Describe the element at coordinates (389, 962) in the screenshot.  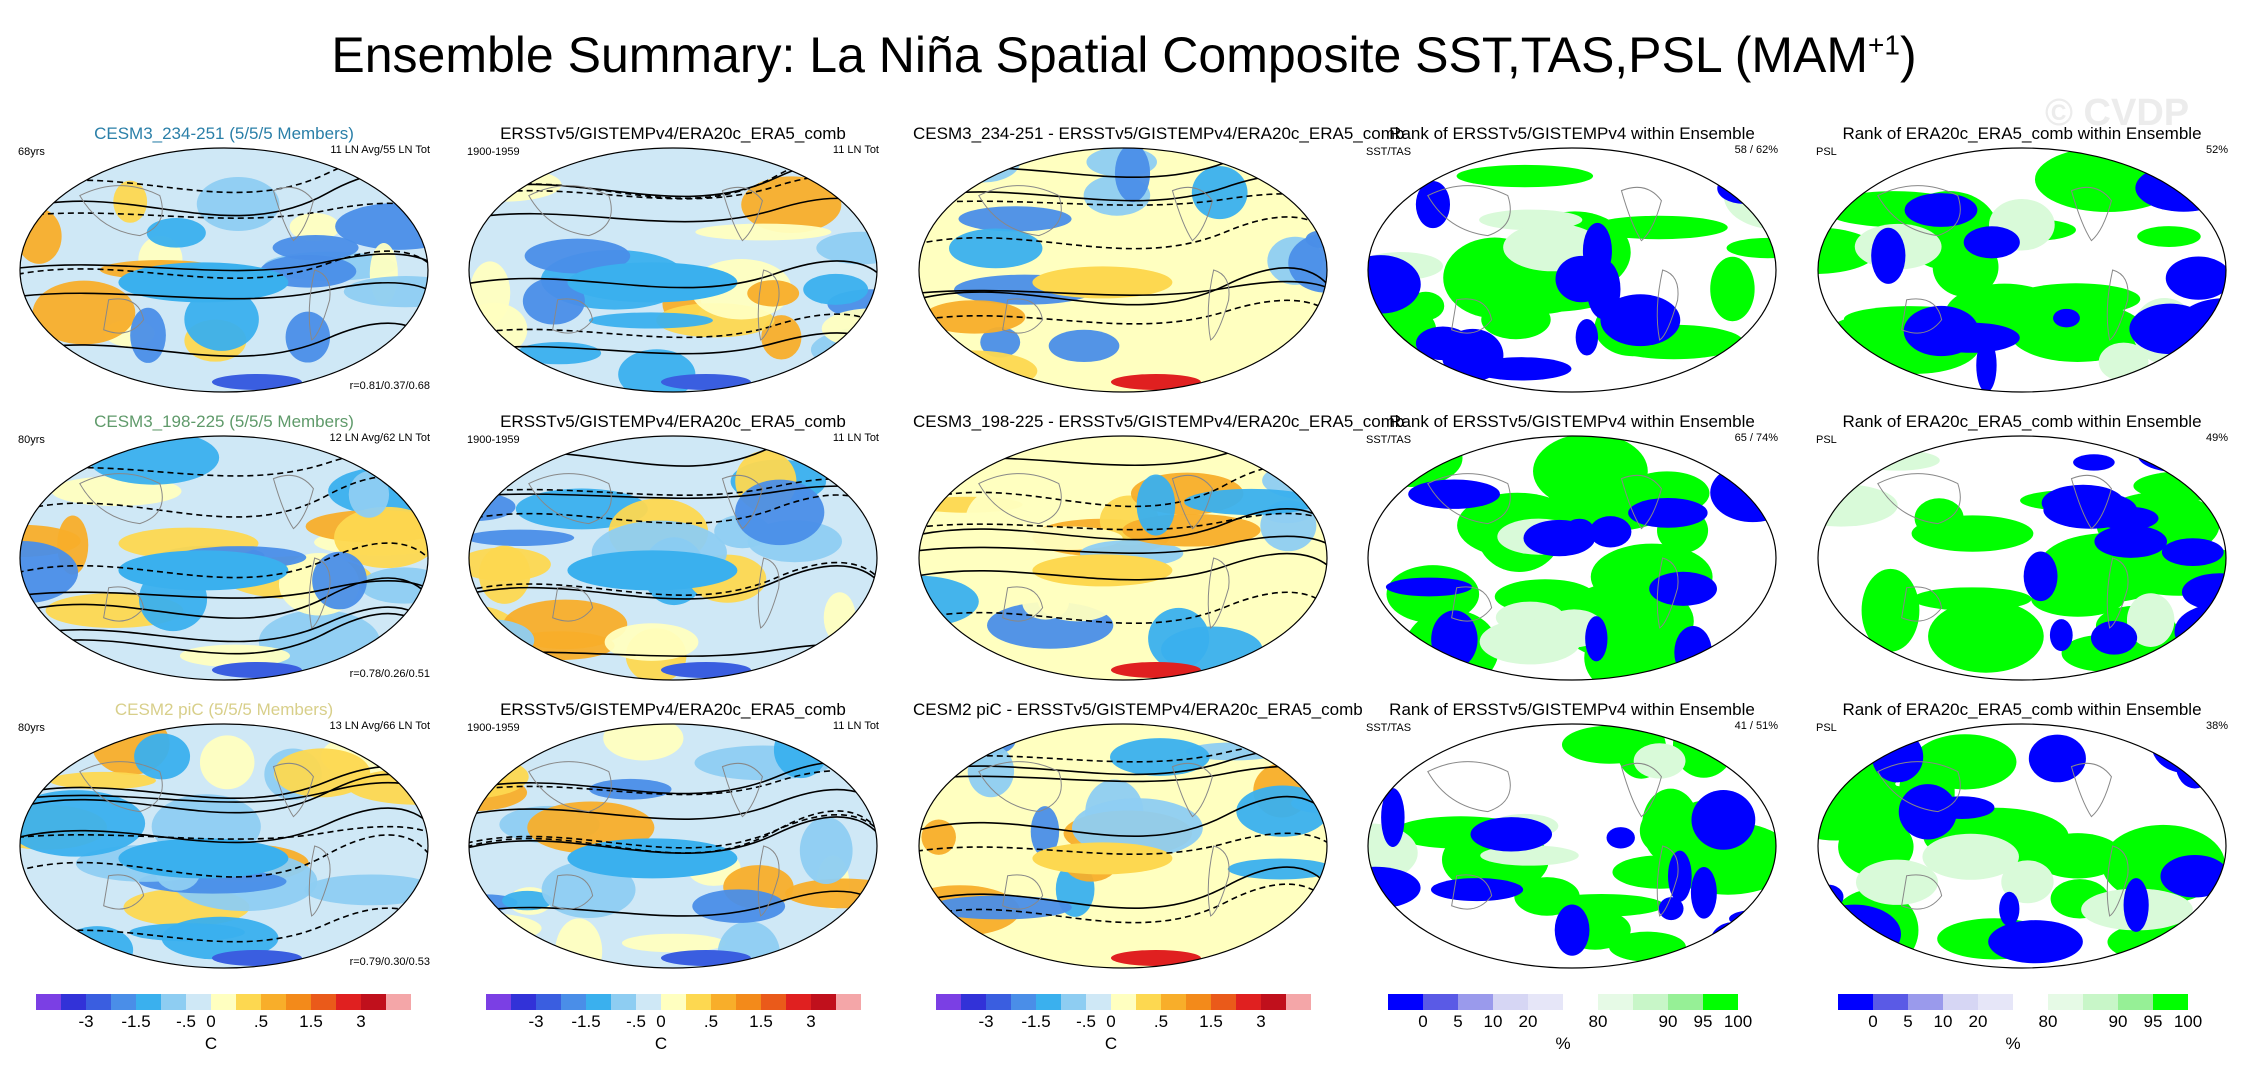
I see `pattern-correlation: r=0.79/0.30/0.53` at that location.